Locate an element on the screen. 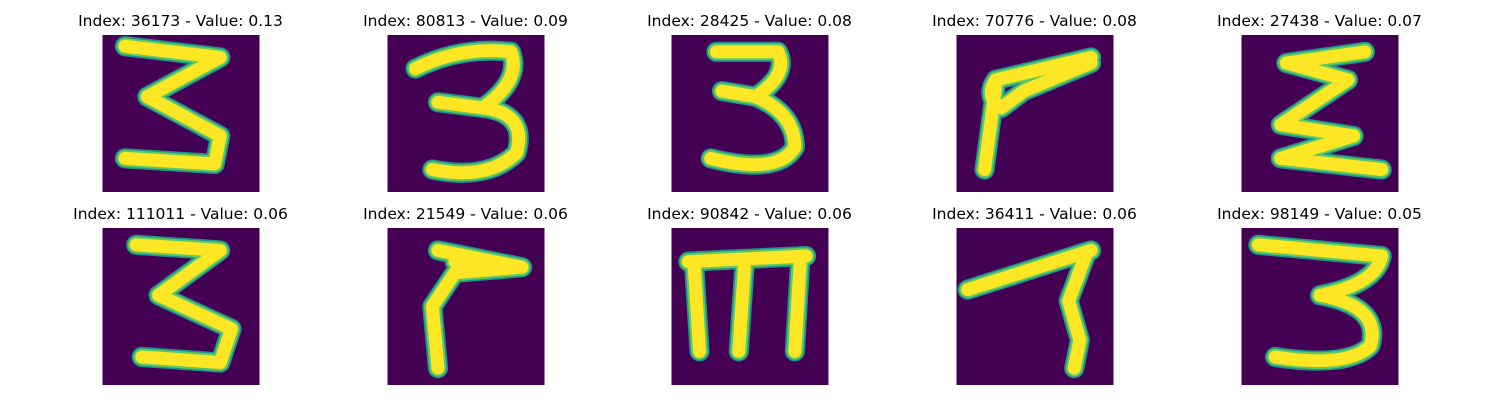 The height and width of the screenshot is (400, 1500). panel-title: Index: 21549 - Value: 0.06 is located at coordinates (465, 214).